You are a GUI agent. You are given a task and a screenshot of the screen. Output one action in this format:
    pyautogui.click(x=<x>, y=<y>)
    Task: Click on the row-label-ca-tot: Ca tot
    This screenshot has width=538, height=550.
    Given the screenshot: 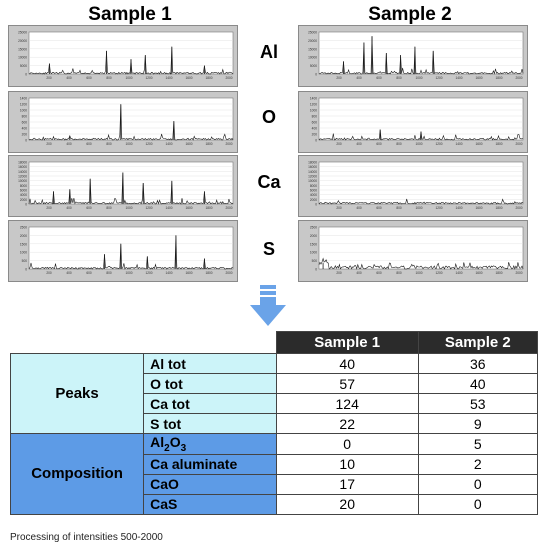 What is the action you would take?
    pyautogui.click(x=210, y=403)
    